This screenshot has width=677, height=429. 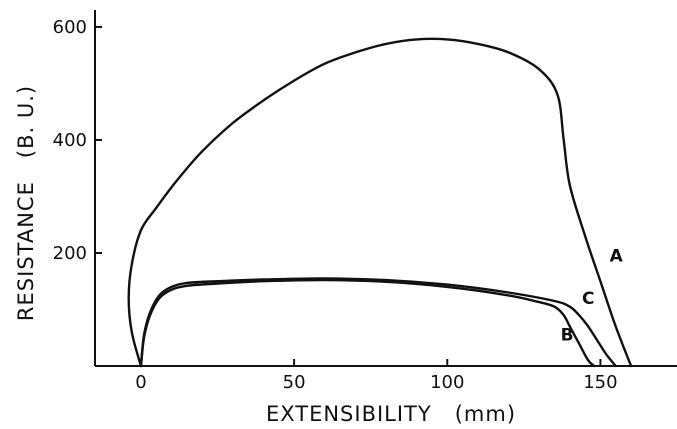 What do you see at coordinates (367, 323) in the screenshot?
I see `series-b-line` at bounding box center [367, 323].